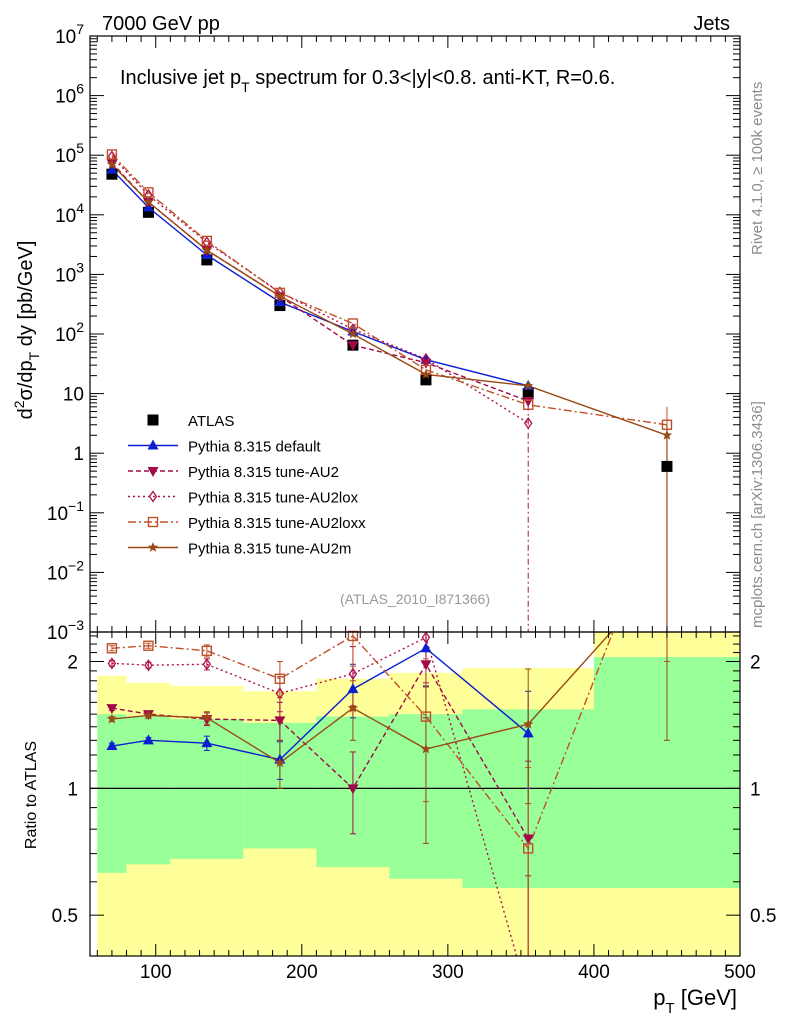 The width and height of the screenshot is (786, 1024). Describe the element at coordinates (415, 599) in the screenshot. I see `analysis-label: (ATLAS_2010_I871366)` at that location.